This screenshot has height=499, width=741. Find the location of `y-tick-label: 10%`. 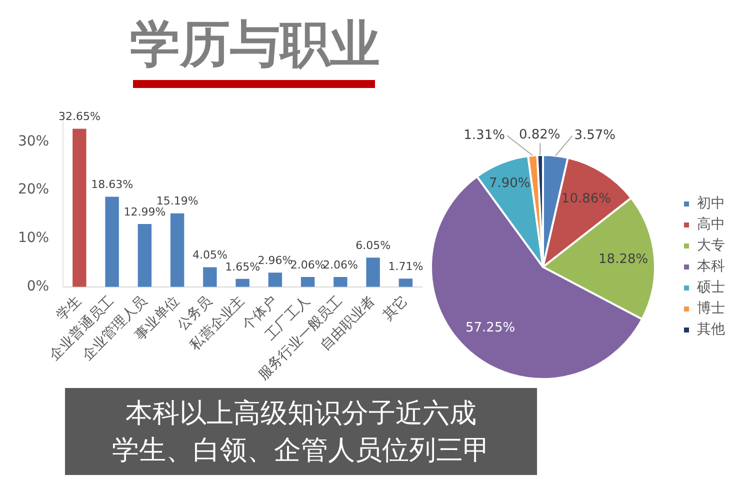

y-tick-label: 10% is located at coordinates (34, 238).